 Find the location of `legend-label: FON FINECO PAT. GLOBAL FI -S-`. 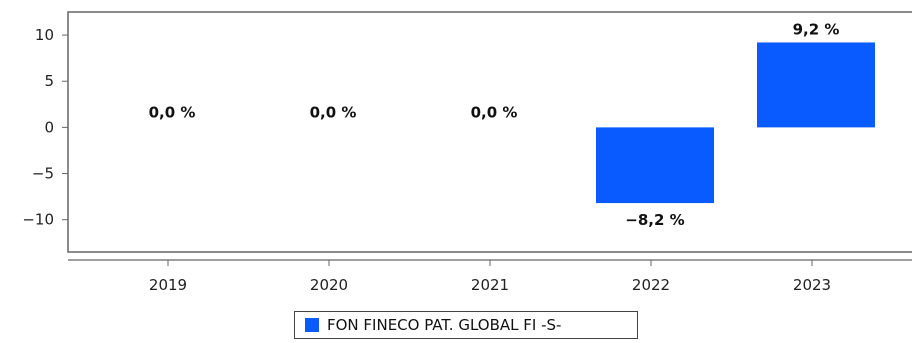

legend-label: FON FINECO PAT. GLOBAL FI -S- is located at coordinates (444, 325).